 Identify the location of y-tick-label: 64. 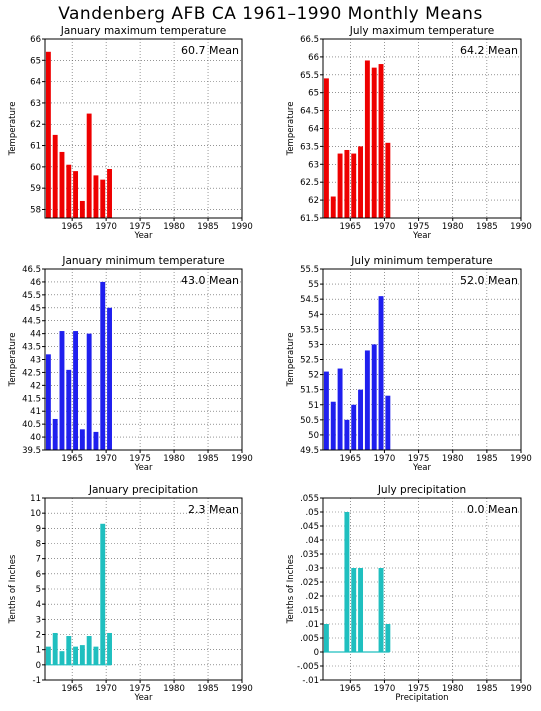
(313, 130).